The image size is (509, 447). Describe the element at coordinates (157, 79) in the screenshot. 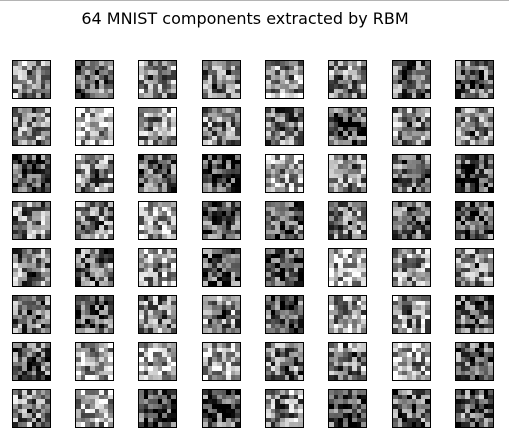

I see `component-tile` at that location.